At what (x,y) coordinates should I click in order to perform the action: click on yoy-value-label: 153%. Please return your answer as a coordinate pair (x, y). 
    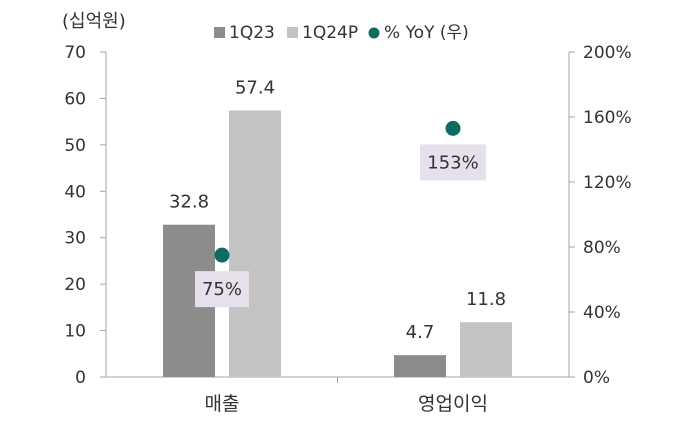
    Looking at the image, I should click on (452, 162).